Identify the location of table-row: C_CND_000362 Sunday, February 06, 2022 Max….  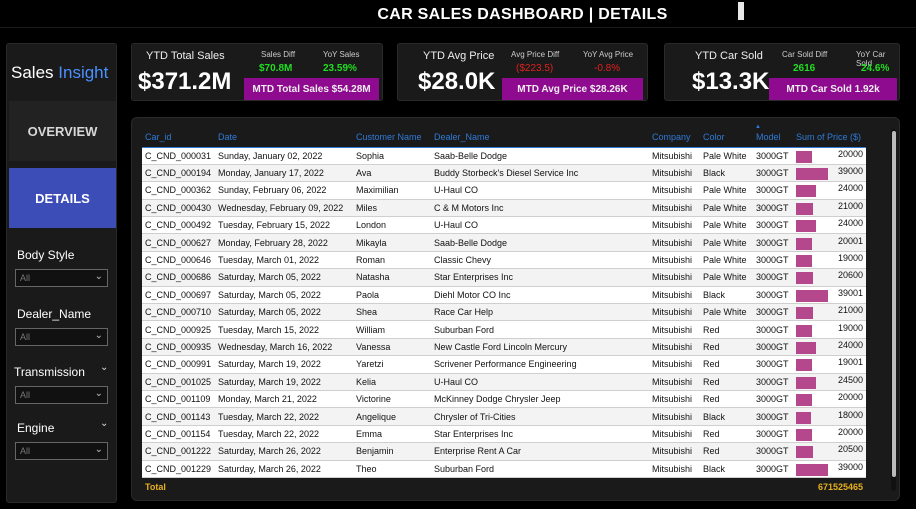
(504, 190).